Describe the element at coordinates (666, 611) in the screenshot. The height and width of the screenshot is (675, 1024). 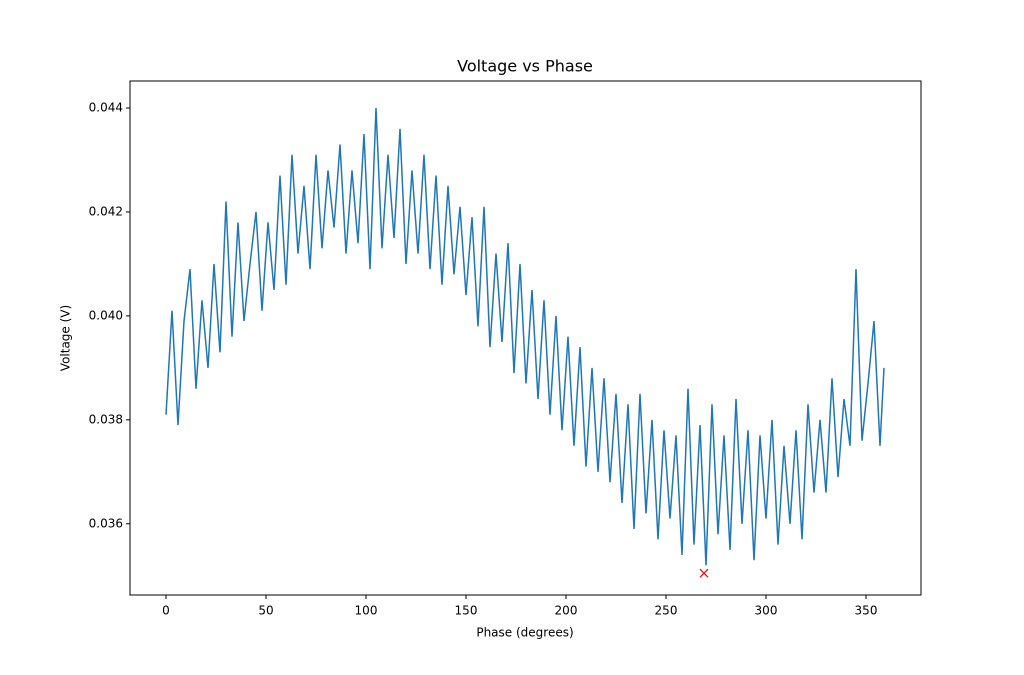
I see `x-tick-label: 250` at that location.